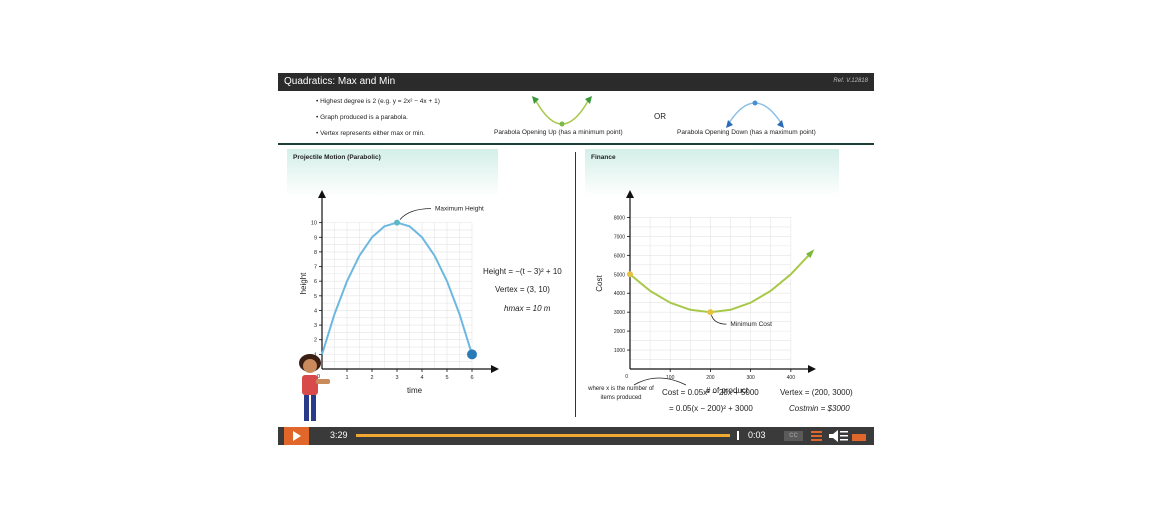  Describe the element at coordinates (346, 378) in the screenshot. I see `x-tick-label: 1` at that location.